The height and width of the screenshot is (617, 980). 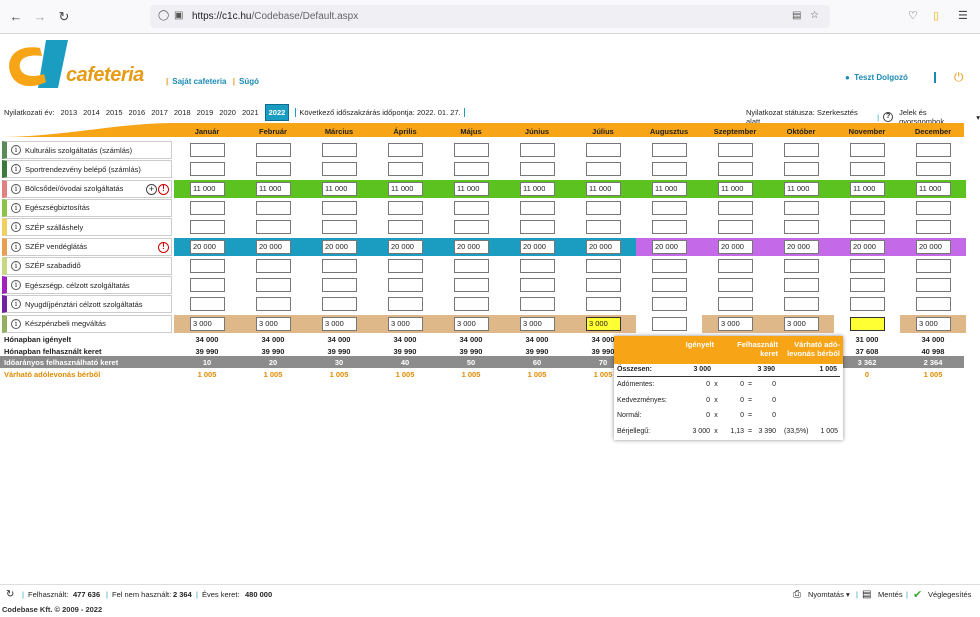 What do you see at coordinates (87, 304) in the screenshot?
I see `benefit-label: i Nyugdíjpénztári célzott szolgáltatás` at bounding box center [87, 304].